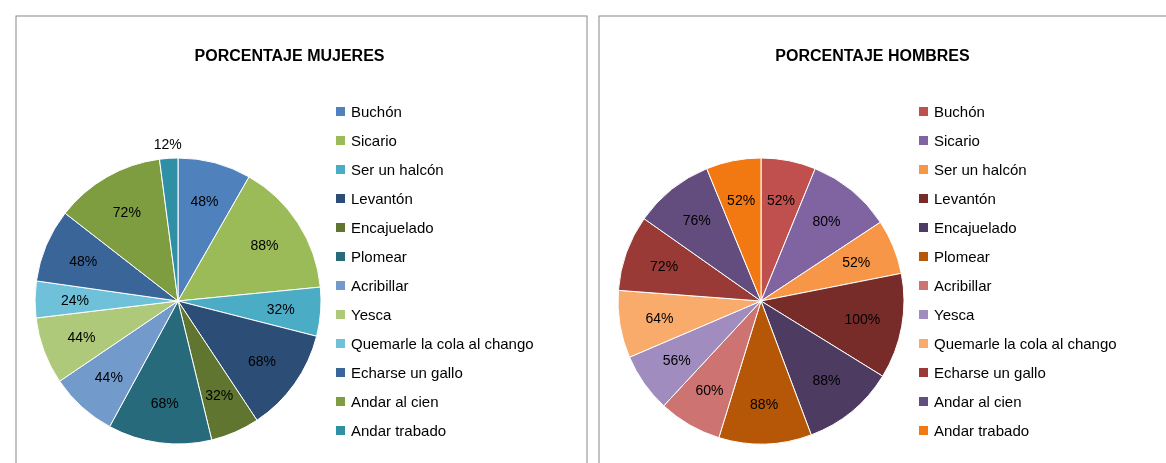 This screenshot has height=463, width=1166. I want to click on data-label: 80%, so click(826, 221).